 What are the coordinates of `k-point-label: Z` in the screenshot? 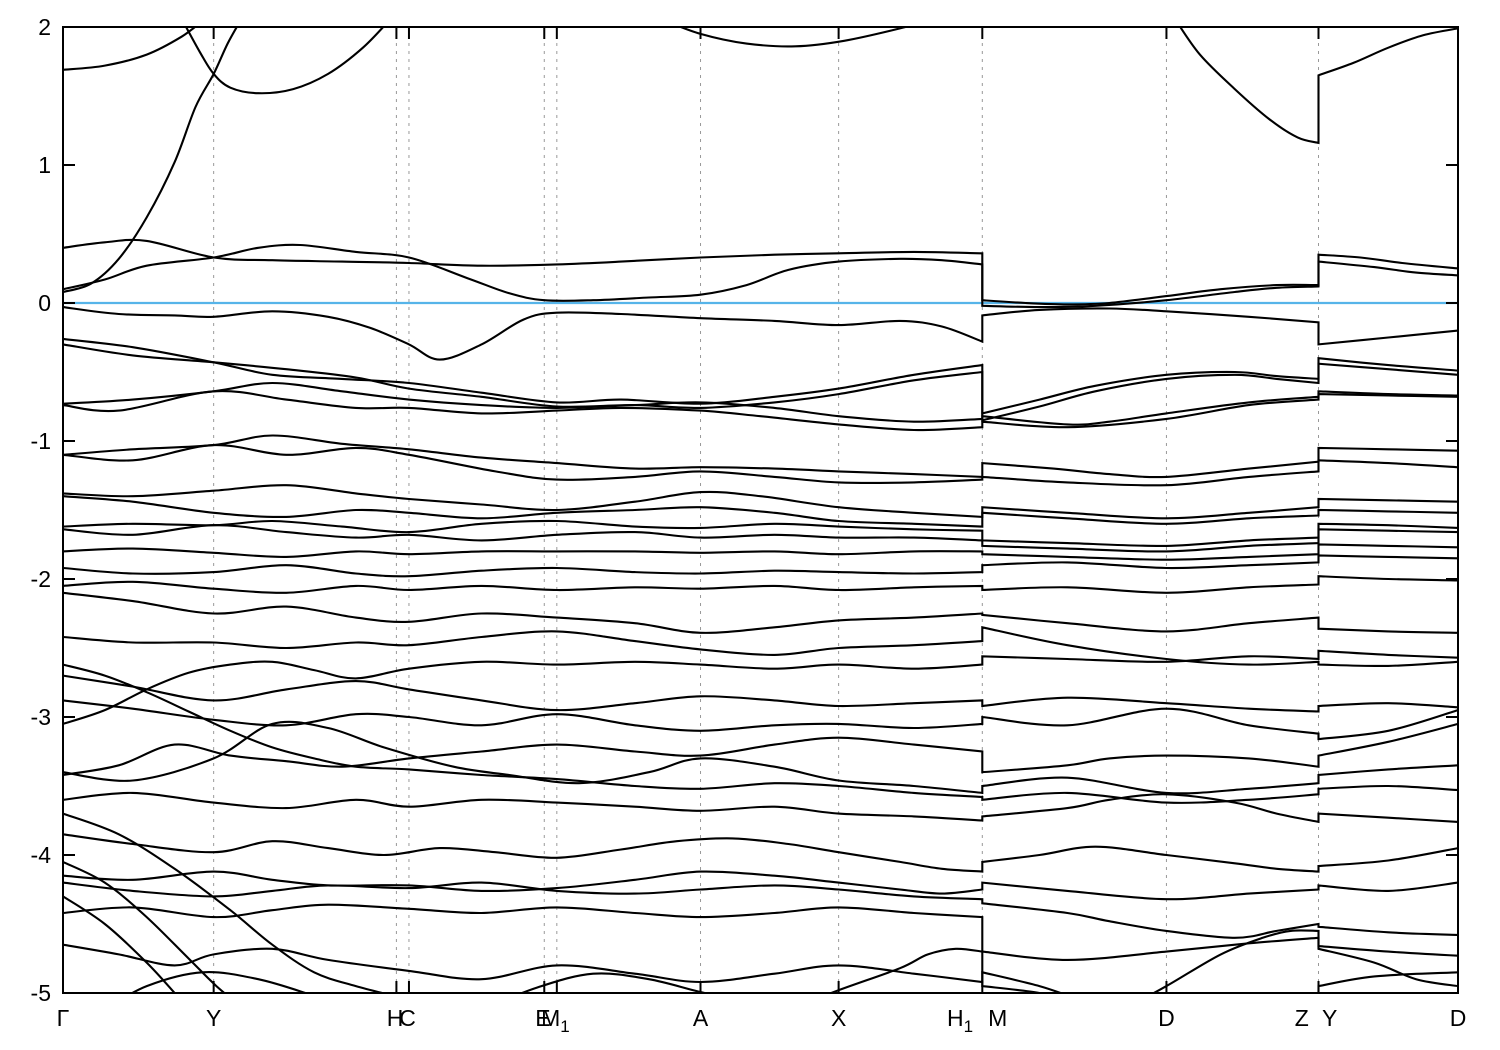 It's located at (1302, 1018).